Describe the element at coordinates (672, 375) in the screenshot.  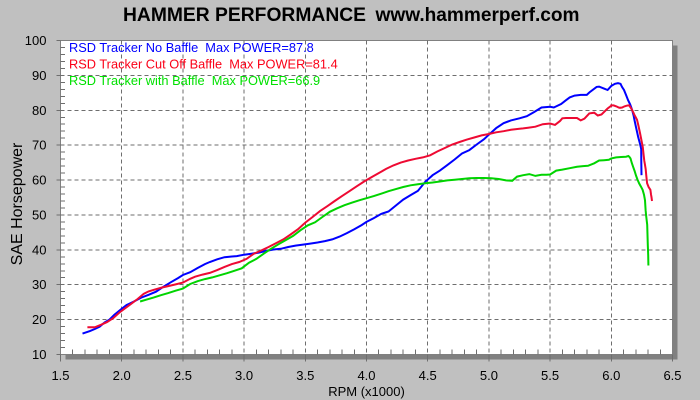
I see `svg-text: 6.5` at that location.